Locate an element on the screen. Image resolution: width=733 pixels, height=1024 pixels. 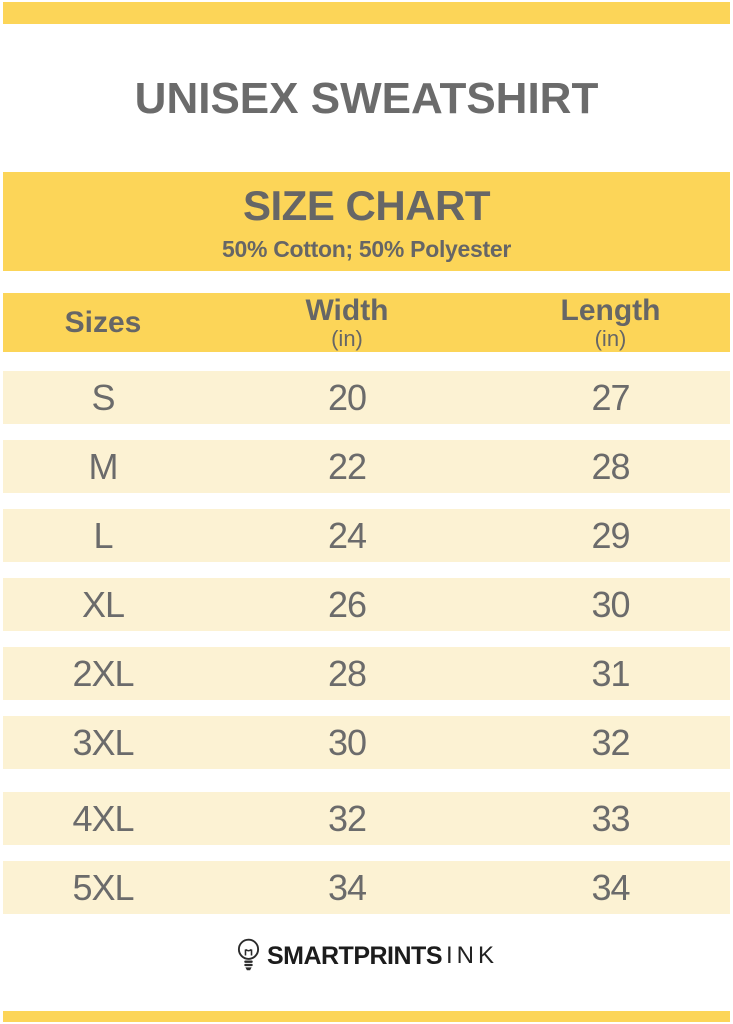
table-row: 5XL 34 34 is located at coordinates (366, 887).